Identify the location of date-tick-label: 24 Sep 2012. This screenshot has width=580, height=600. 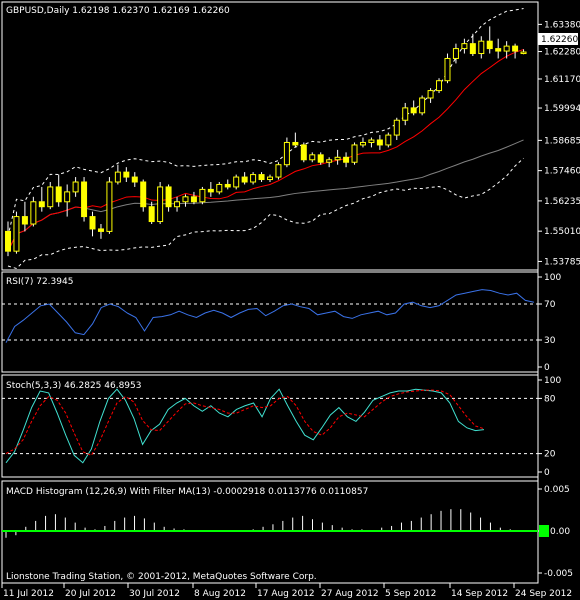
(543, 594).